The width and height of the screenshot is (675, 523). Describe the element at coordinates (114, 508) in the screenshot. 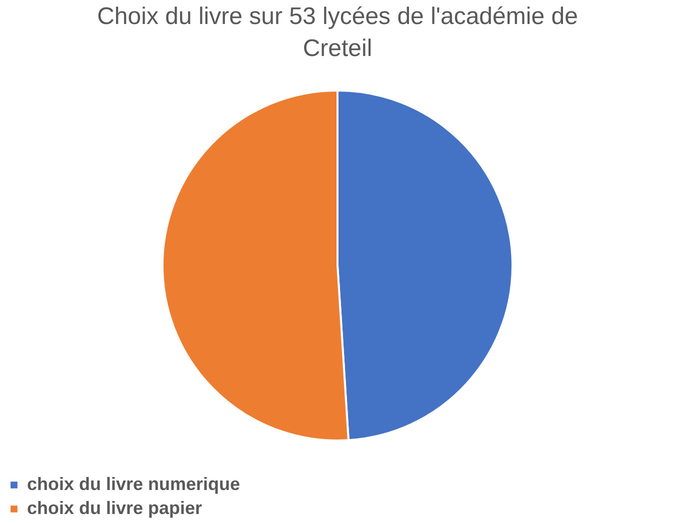

I see `legend-label: choix du livre papier` at that location.